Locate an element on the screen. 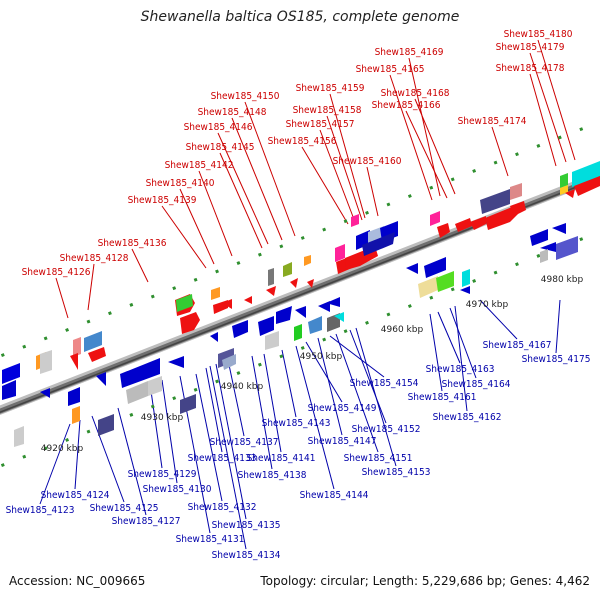 Image resolution: width=600 pixels, height=600 pixels. gene-label: Shew185_4174 is located at coordinates (492, 121).